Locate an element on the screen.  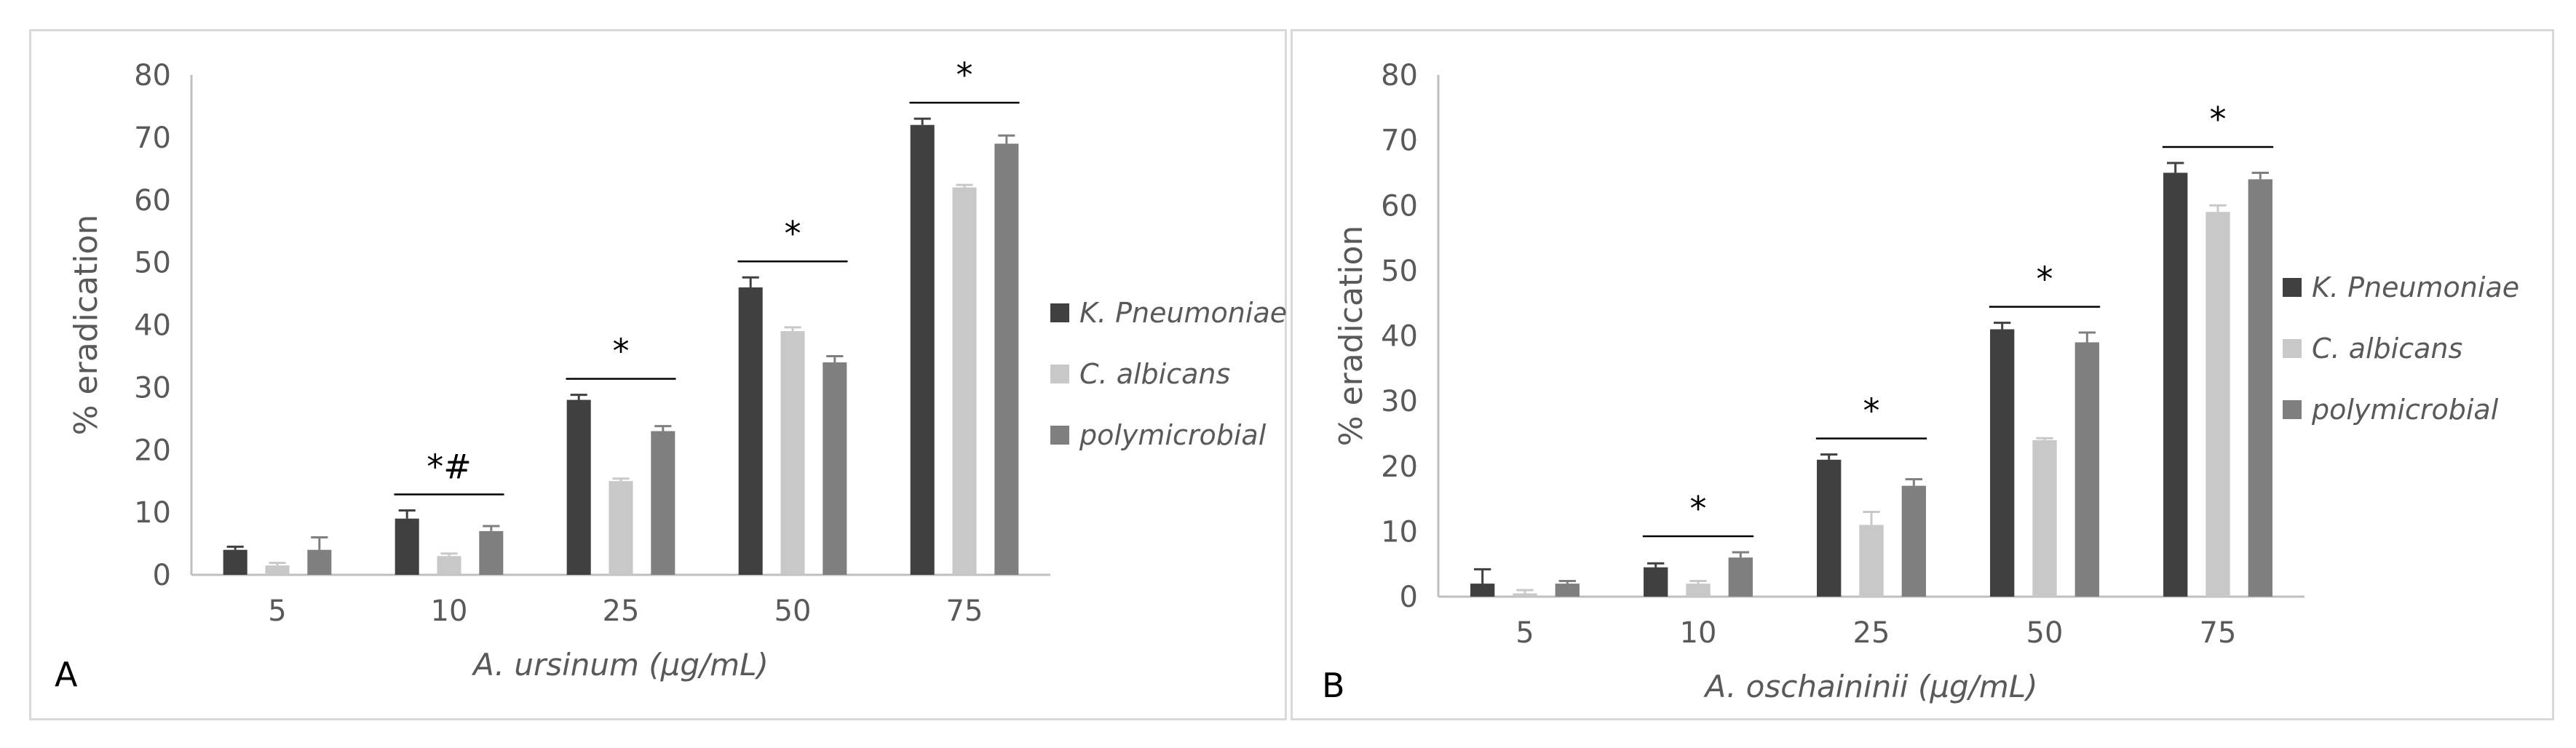
significance-marker: *# is located at coordinates (449, 467).